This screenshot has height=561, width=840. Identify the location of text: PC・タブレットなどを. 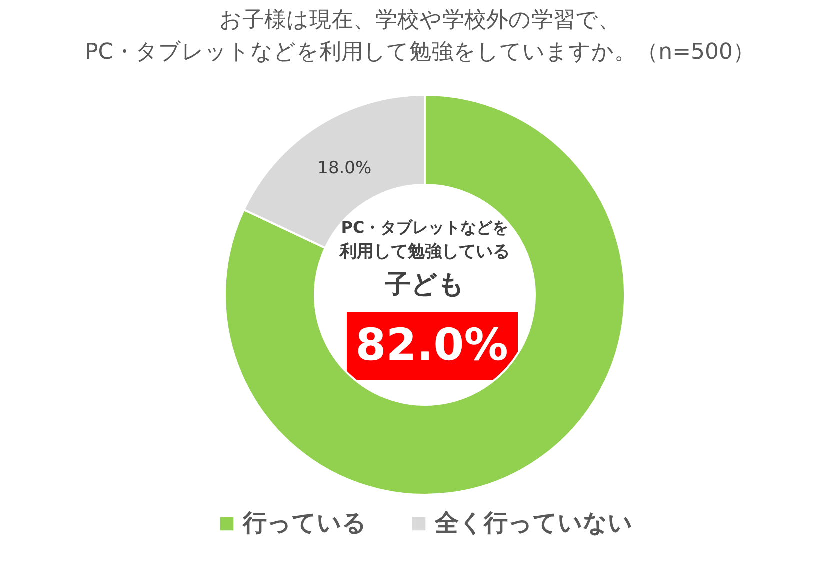
(425, 227).